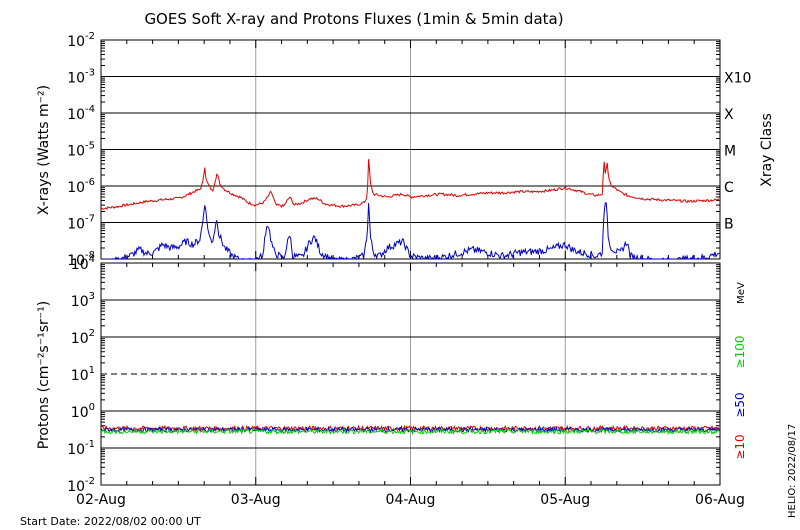 The image size is (800, 530). What do you see at coordinates (81, 448) in the screenshot?
I see `y-tick-label: 10⁻¹` at bounding box center [81, 448].